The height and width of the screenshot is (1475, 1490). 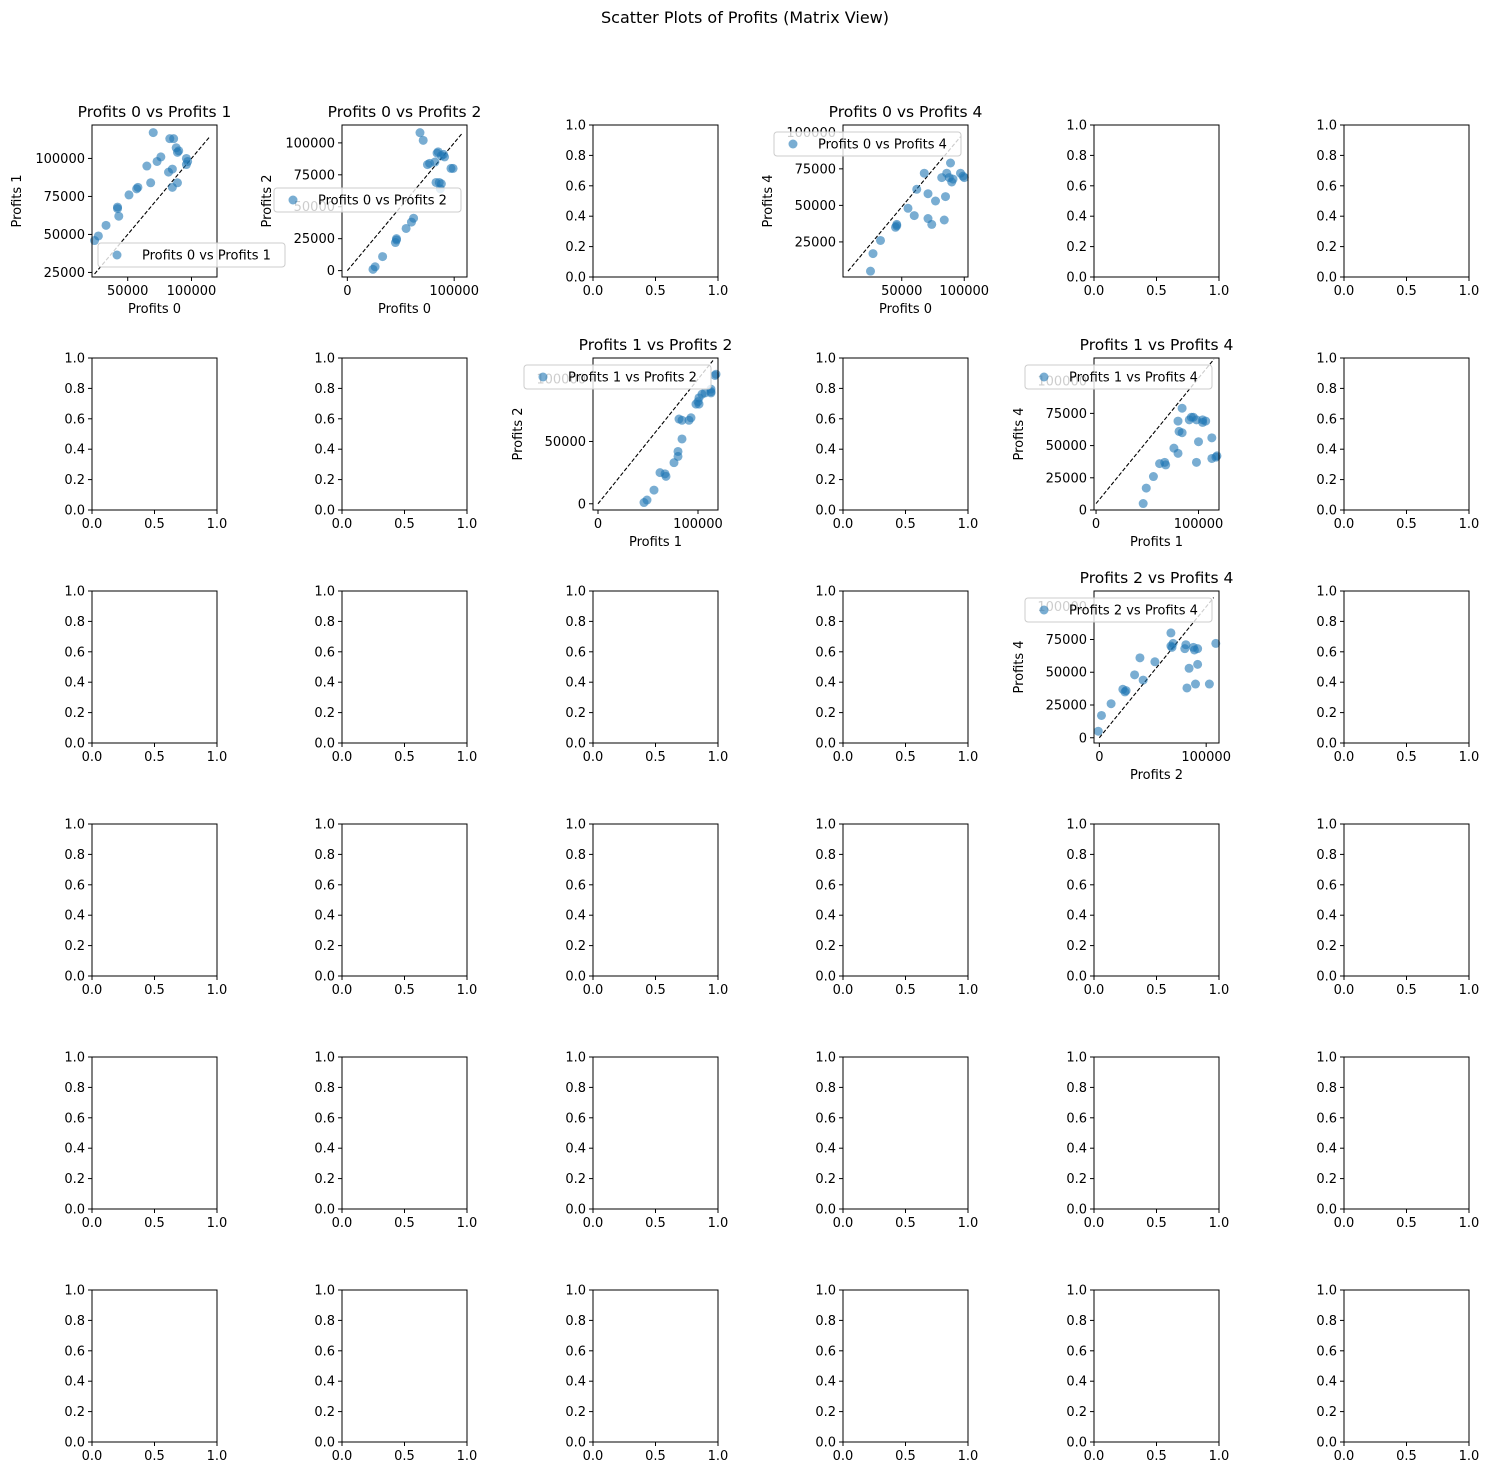 What do you see at coordinates (145, 1374) in the screenshot?
I see `subplot-r5-c0: 0.0 0.2 0.4 0.6 0.8 1.0 0.0 0.5 1.0` at bounding box center [145, 1374].